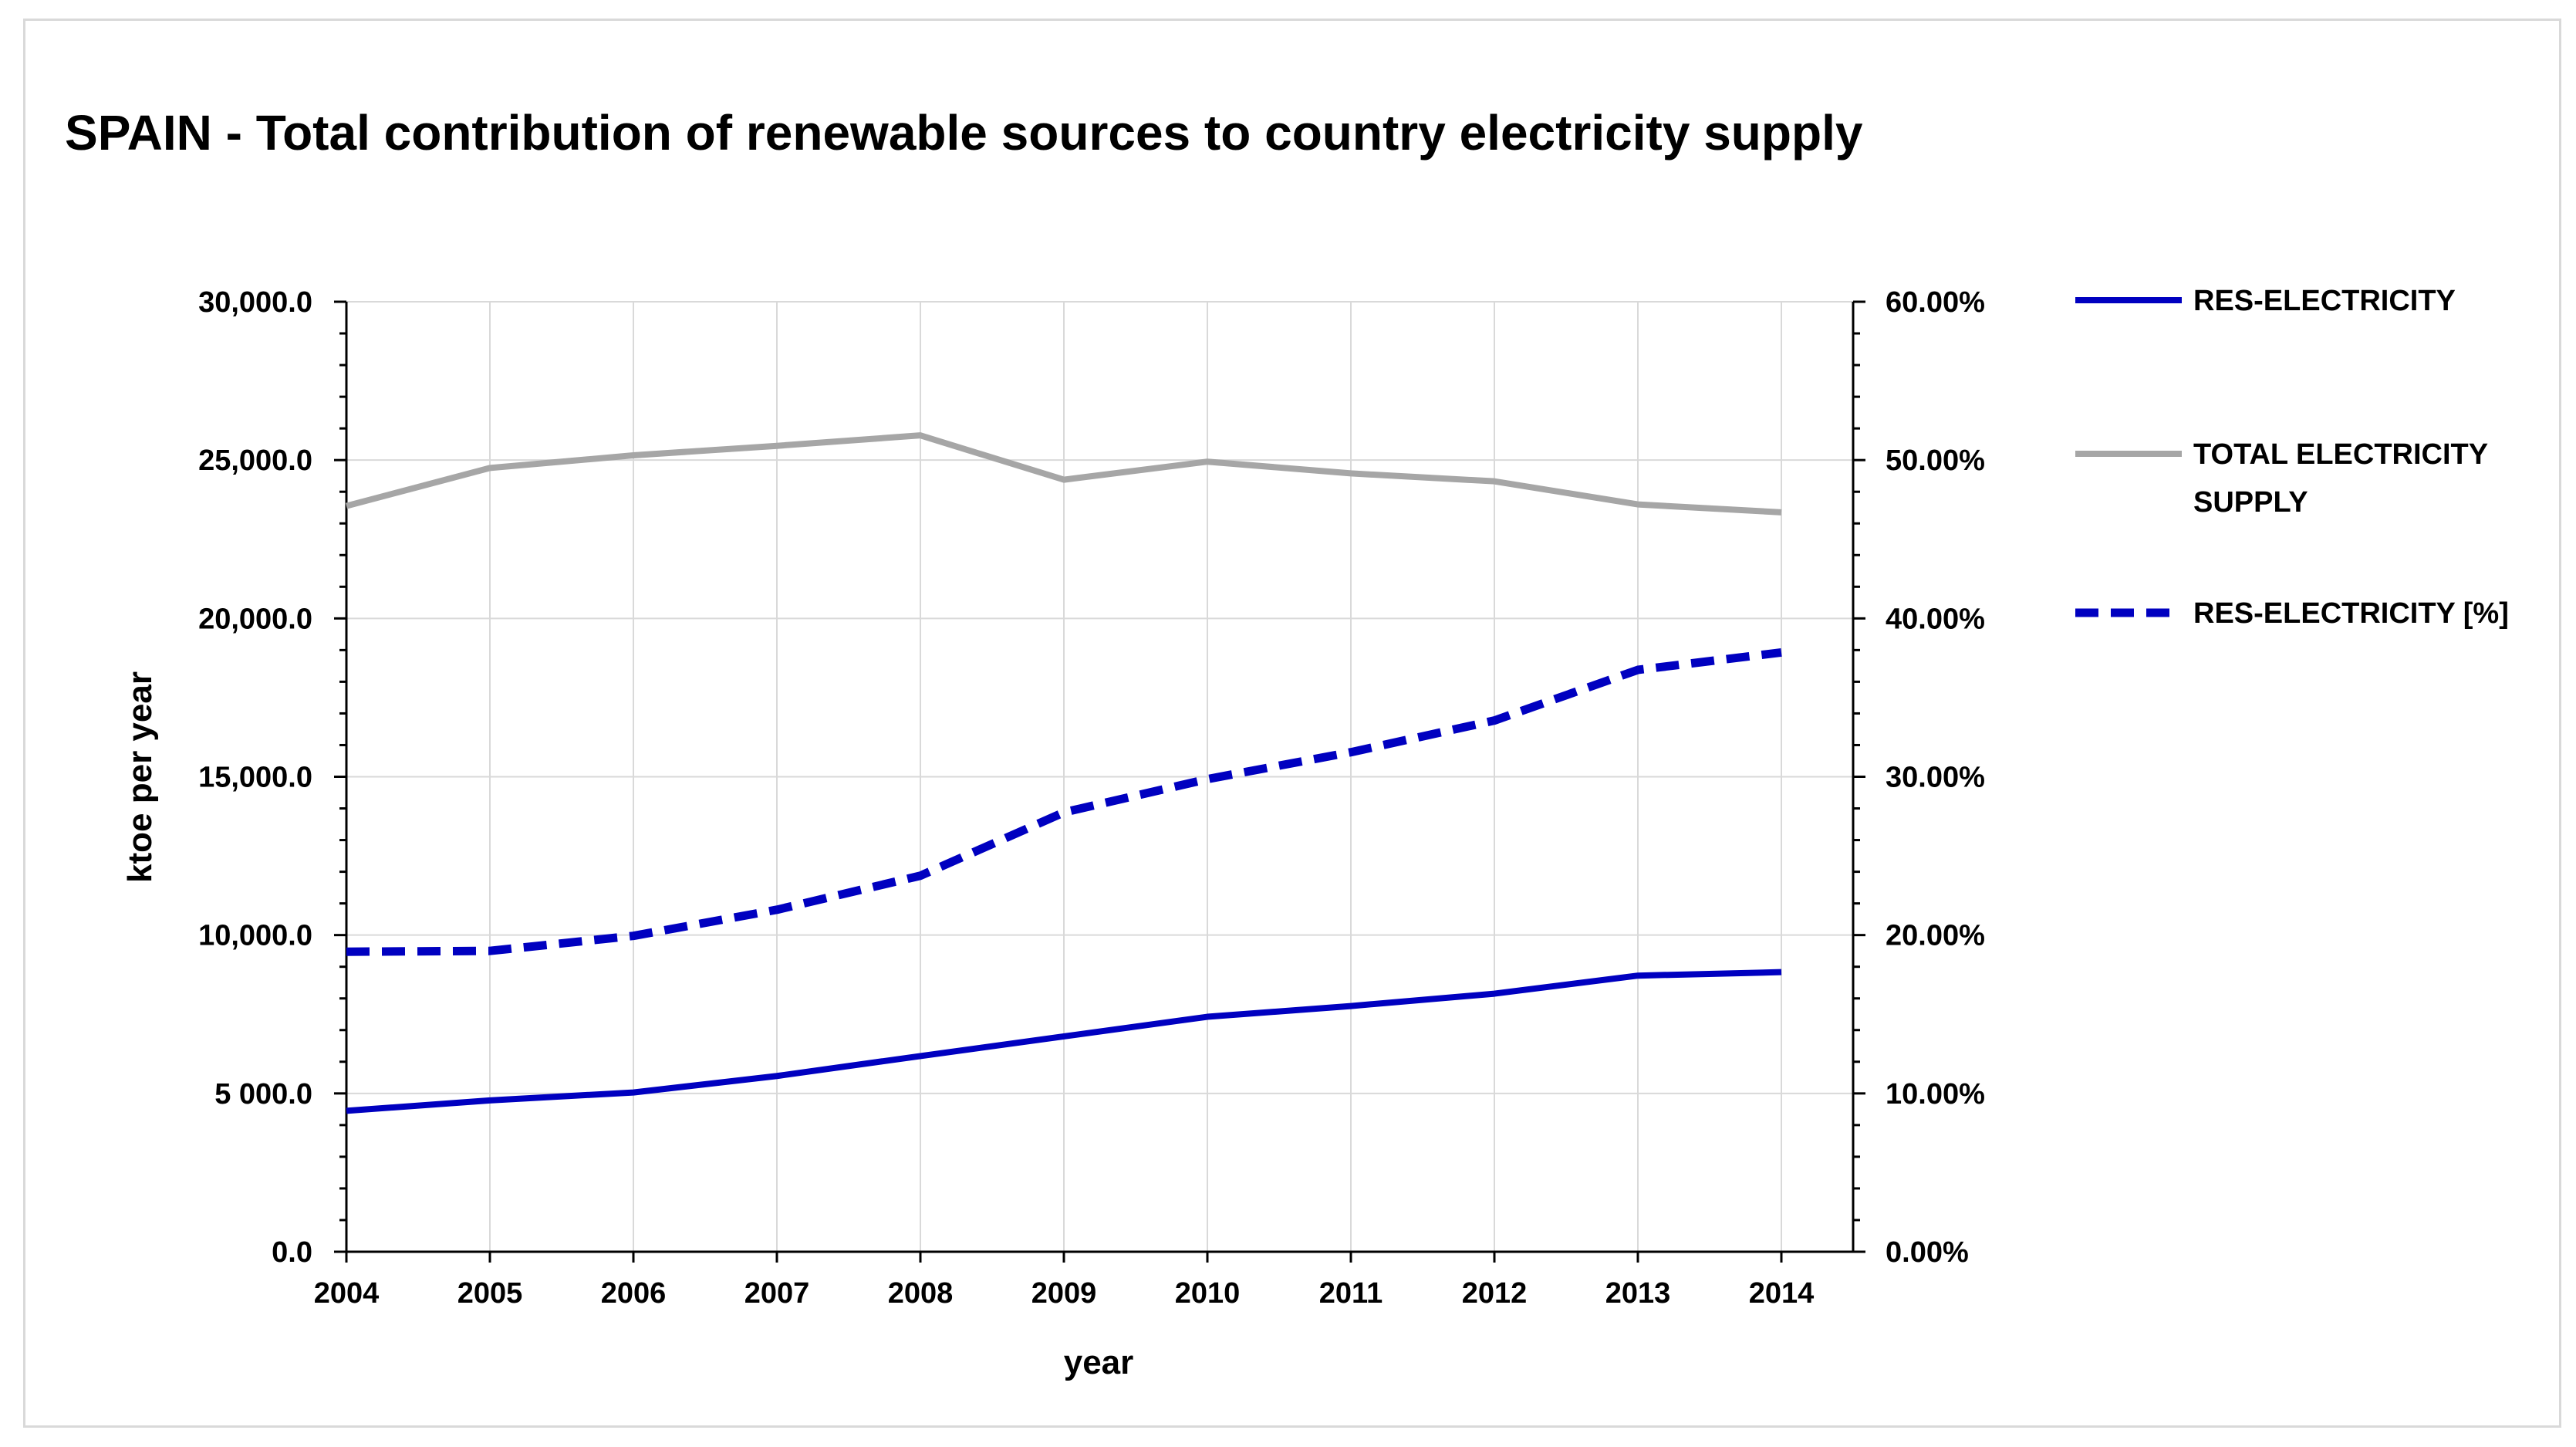 The height and width of the screenshot is (1447, 2576). What do you see at coordinates (1782, 1293) in the screenshot?
I see `x-tick-label: 2014` at bounding box center [1782, 1293].